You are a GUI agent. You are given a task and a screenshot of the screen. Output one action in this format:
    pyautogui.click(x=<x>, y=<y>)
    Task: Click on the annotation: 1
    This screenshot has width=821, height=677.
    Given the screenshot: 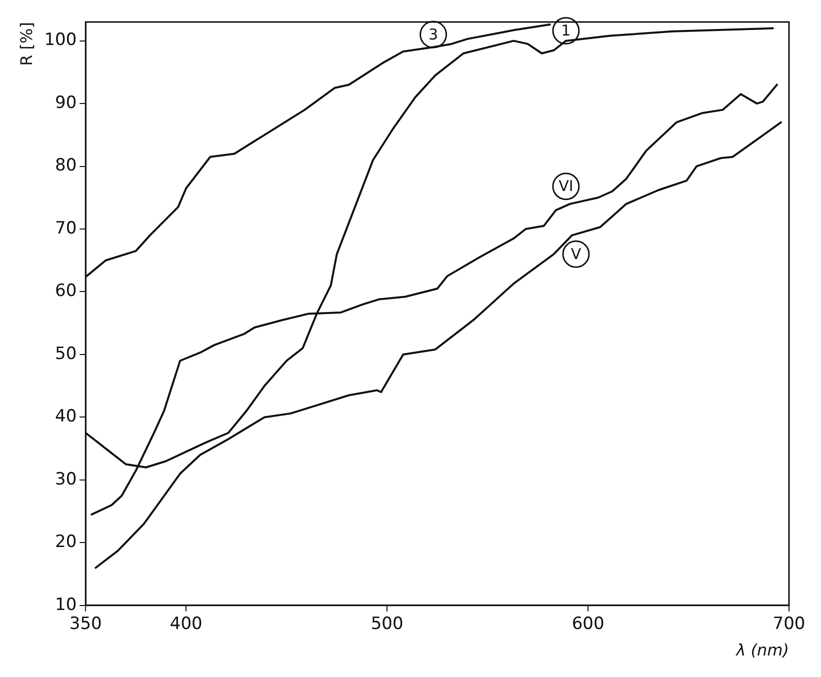 What is the action you would take?
    pyautogui.click(x=566, y=31)
    